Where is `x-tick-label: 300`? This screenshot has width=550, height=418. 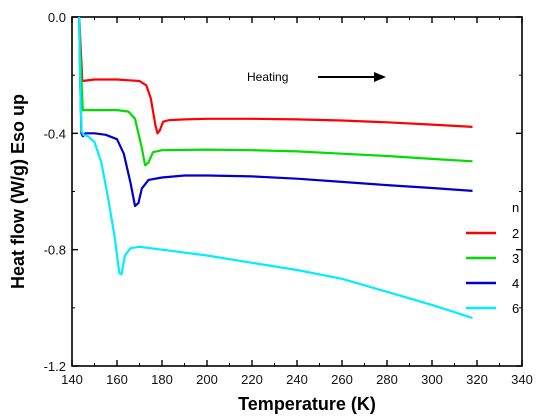
x-tick-label: 300 is located at coordinates (432, 379).